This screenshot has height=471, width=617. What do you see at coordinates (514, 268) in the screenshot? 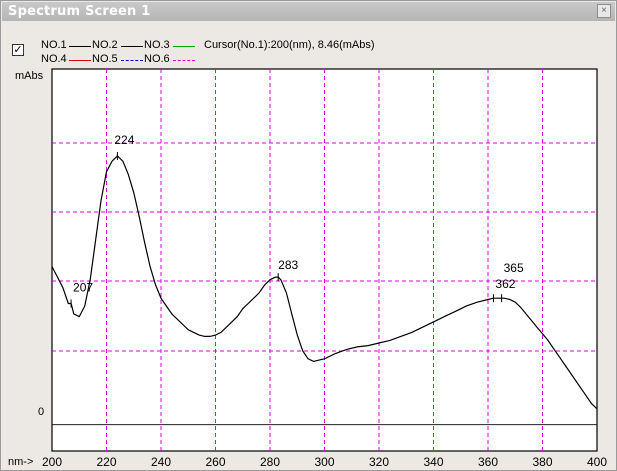
I see `peak-label: 365` at bounding box center [514, 268].